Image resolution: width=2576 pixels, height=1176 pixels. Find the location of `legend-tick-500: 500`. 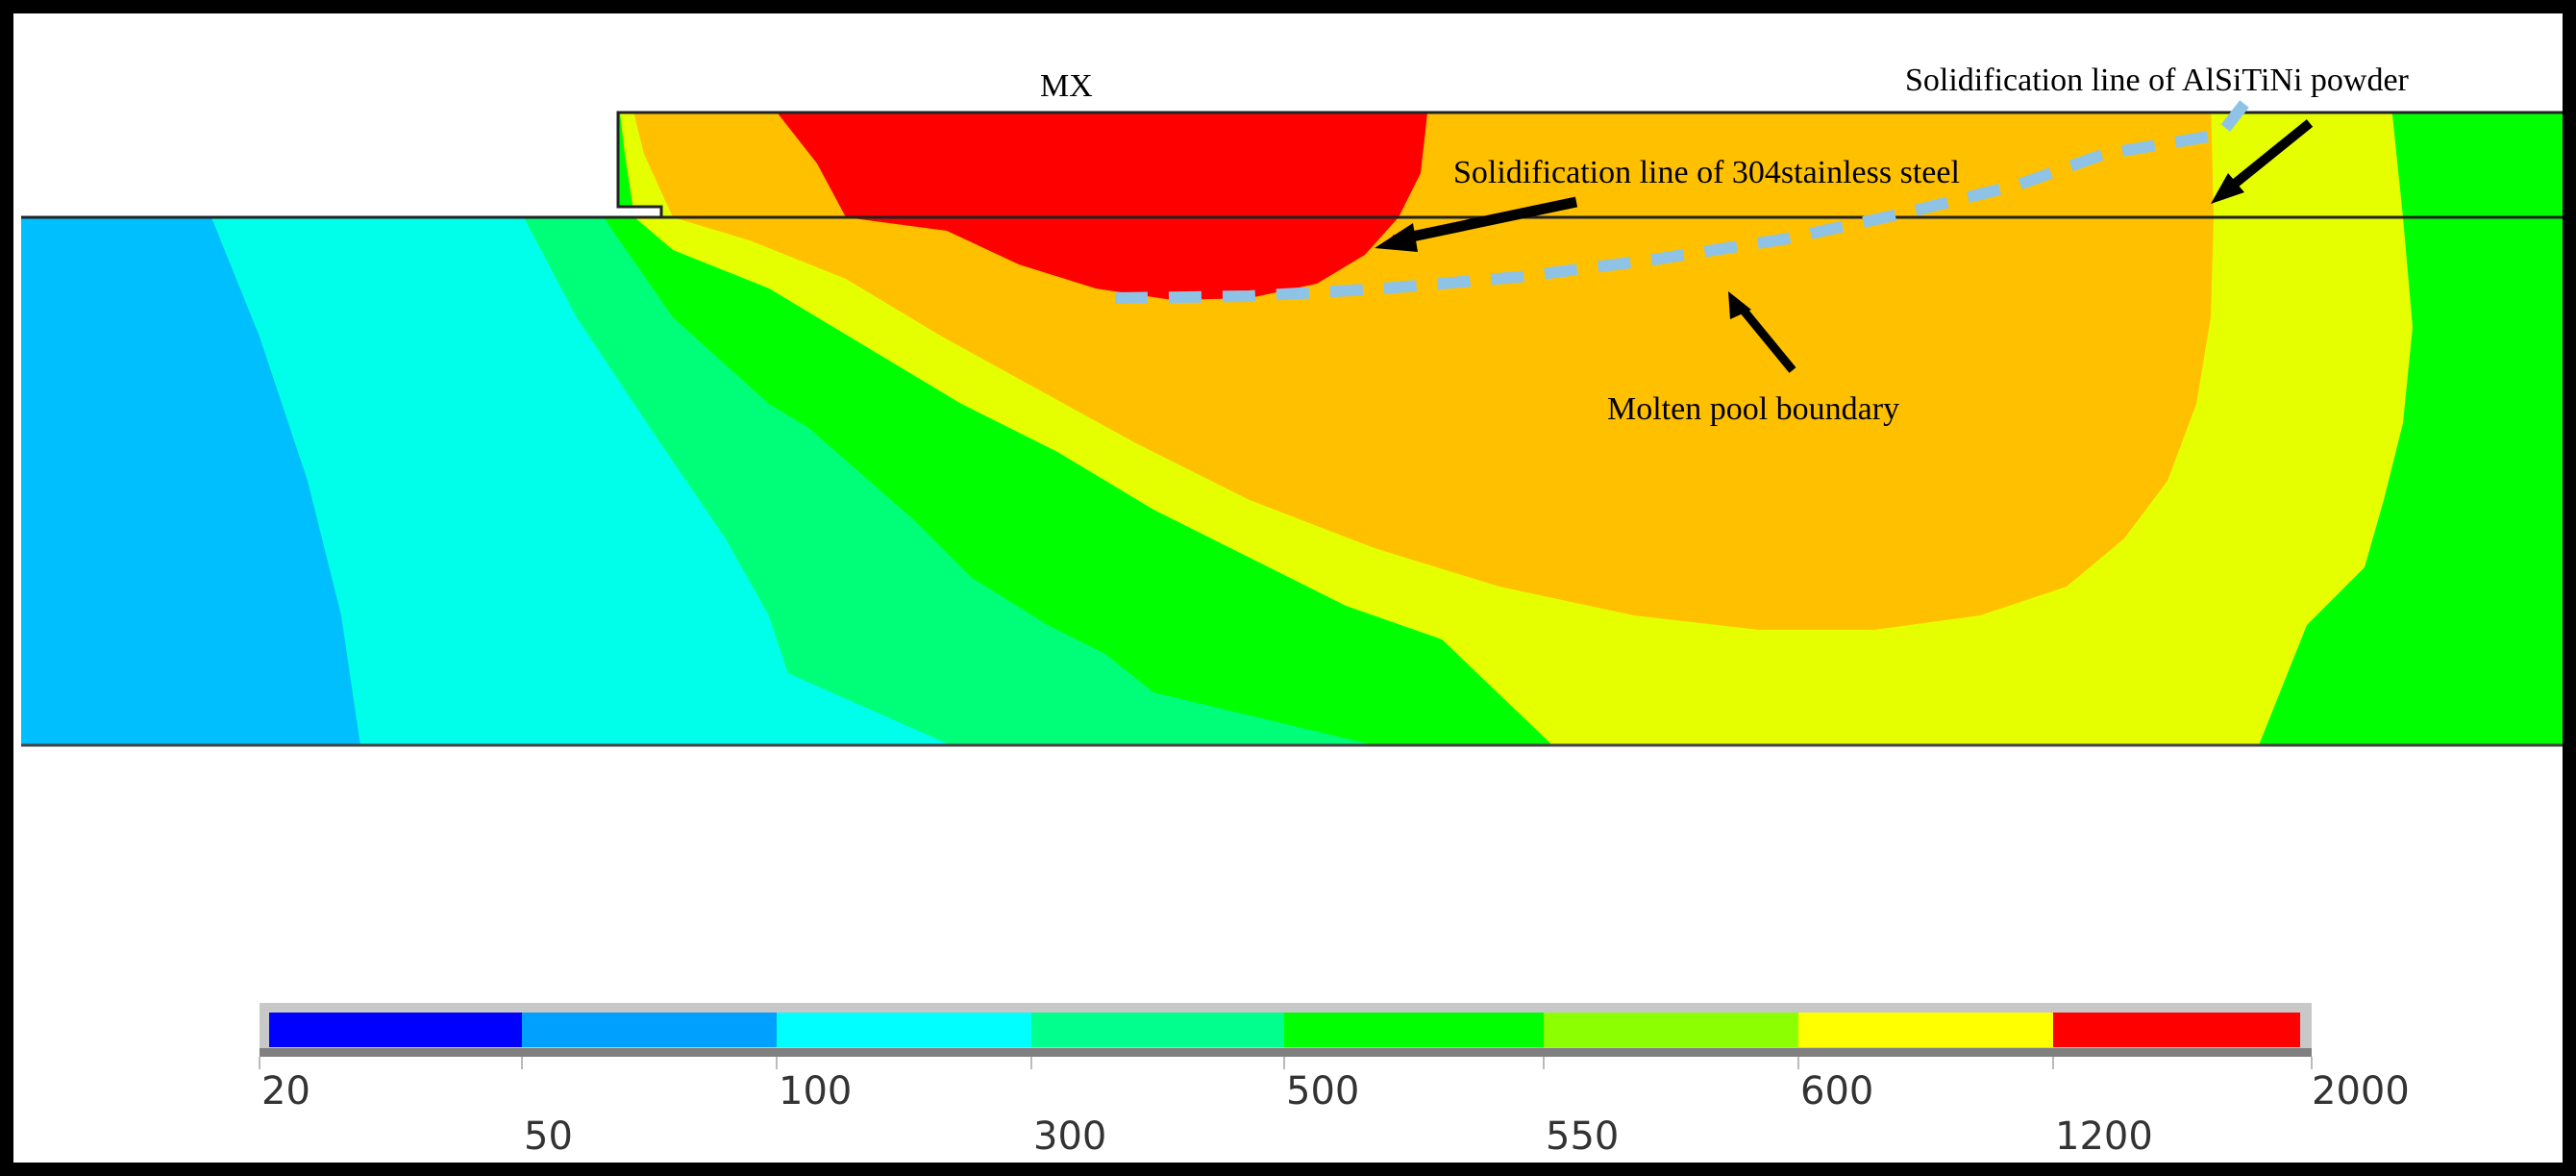

legend-tick-500: 500 is located at coordinates (1322, 1091).